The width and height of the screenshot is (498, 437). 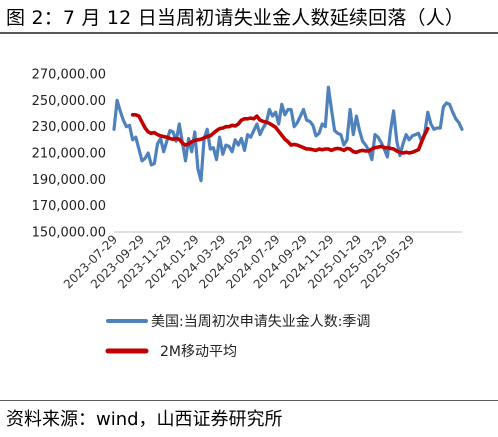 I want to click on bottom-divider, so click(x=249, y=400).